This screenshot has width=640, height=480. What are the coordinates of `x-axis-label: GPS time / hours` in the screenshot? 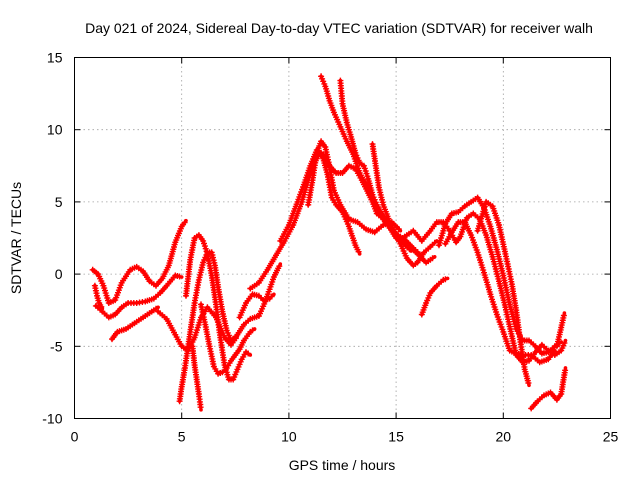 It's located at (342, 465).